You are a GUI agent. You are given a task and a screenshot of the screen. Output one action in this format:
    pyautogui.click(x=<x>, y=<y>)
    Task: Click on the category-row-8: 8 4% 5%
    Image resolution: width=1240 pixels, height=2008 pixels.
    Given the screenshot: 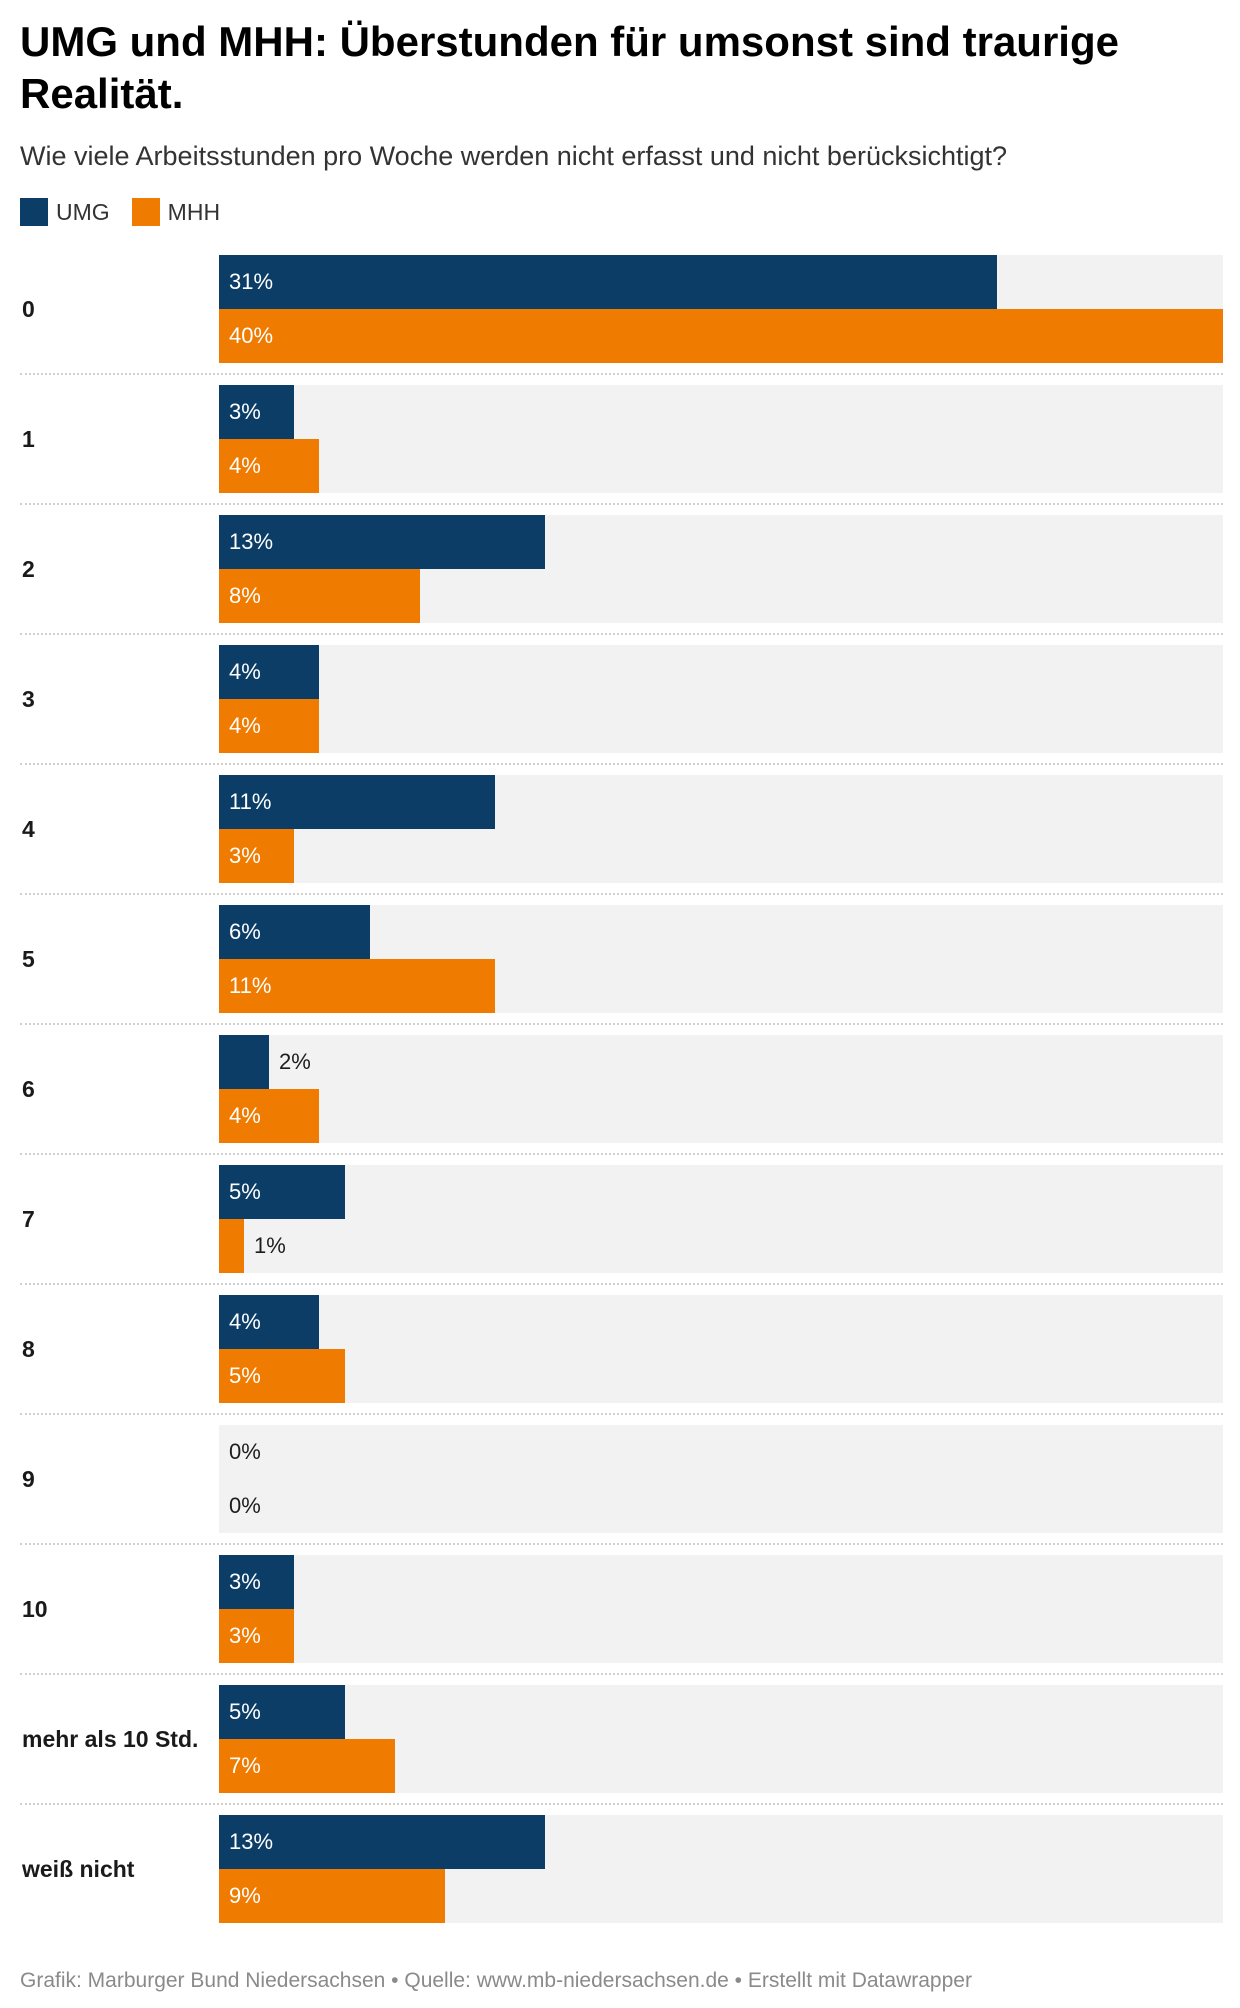 What is the action you would take?
    pyautogui.click(x=620, y=1360)
    